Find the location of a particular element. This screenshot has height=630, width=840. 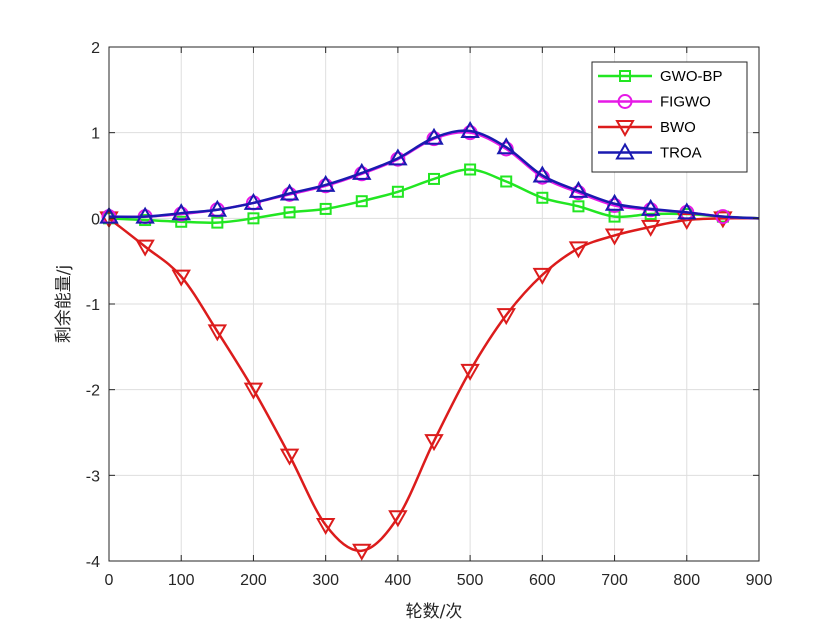

series-troa is located at coordinates (429, 172).